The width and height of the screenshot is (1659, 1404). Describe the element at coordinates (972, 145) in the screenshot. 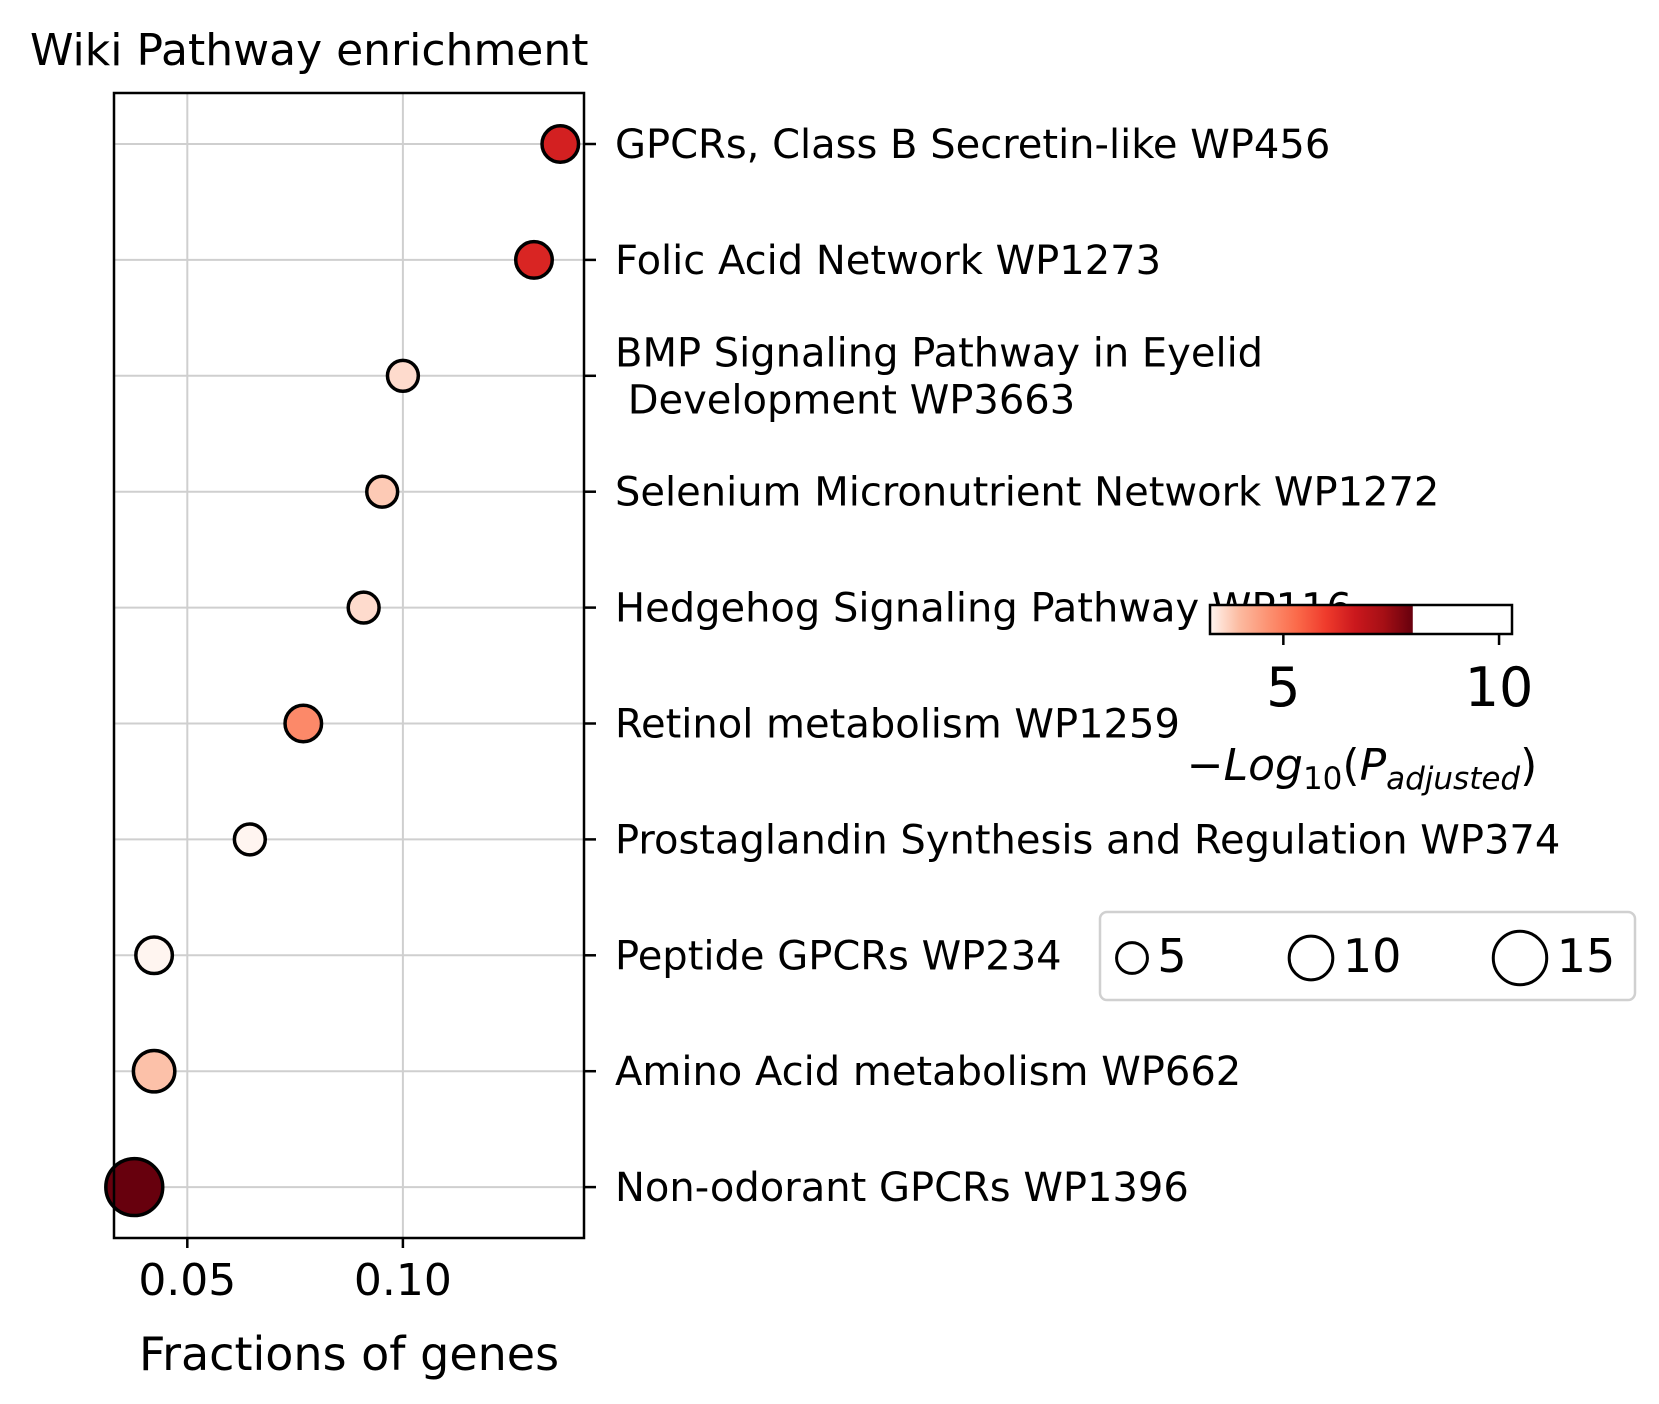

I see `y-tick-label-0: GPCRs, Class B Secretin-like WP456` at that location.